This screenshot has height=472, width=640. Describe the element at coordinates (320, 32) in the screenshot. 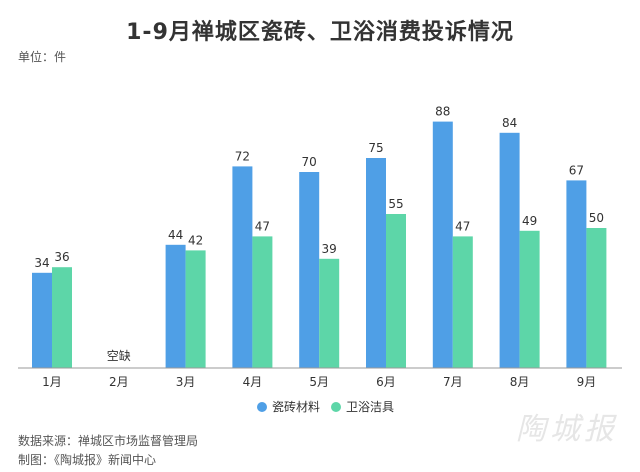

I see `chart-title: 1-9月禅城区瓷砖、卫浴消费投诉情况` at that location.